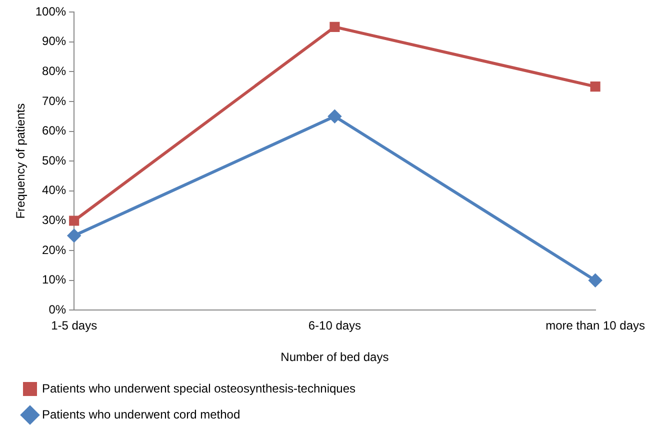 Image resolution: width=648 pixels, height=437 pixels. What do you see at coordinates (596, 325) in the screenshot?
I see `x-tick-label: more than 10 days` at bounding box center [596, 325].